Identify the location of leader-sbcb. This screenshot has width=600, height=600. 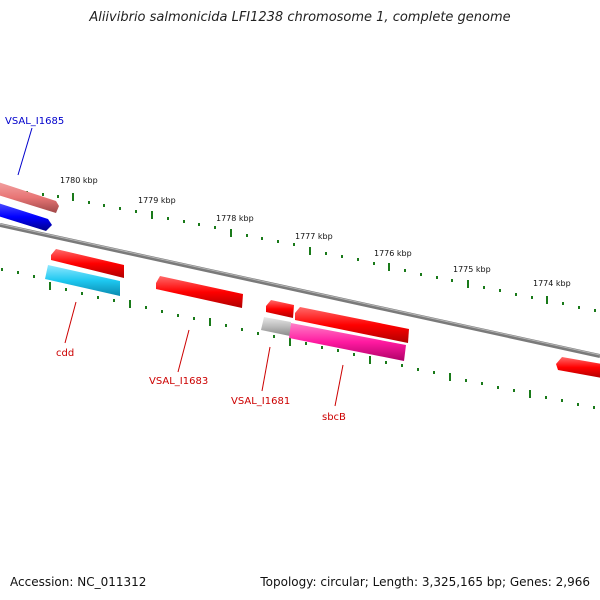
(339, 385).